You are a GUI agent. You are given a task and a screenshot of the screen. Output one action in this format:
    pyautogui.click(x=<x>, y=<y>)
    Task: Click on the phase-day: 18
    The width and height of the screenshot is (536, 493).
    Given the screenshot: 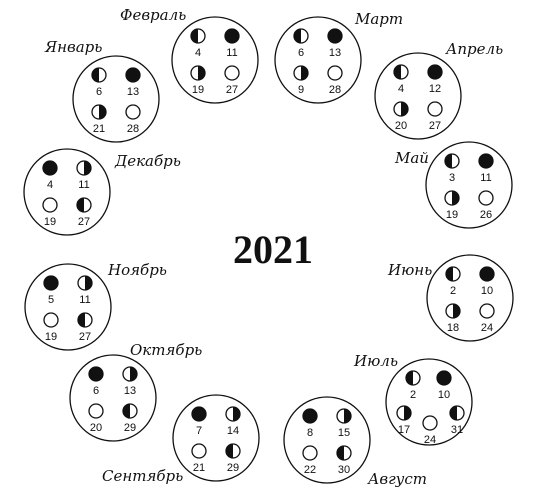 What is the action you would take?
    pyautogui.click(x=453, y=328)
    